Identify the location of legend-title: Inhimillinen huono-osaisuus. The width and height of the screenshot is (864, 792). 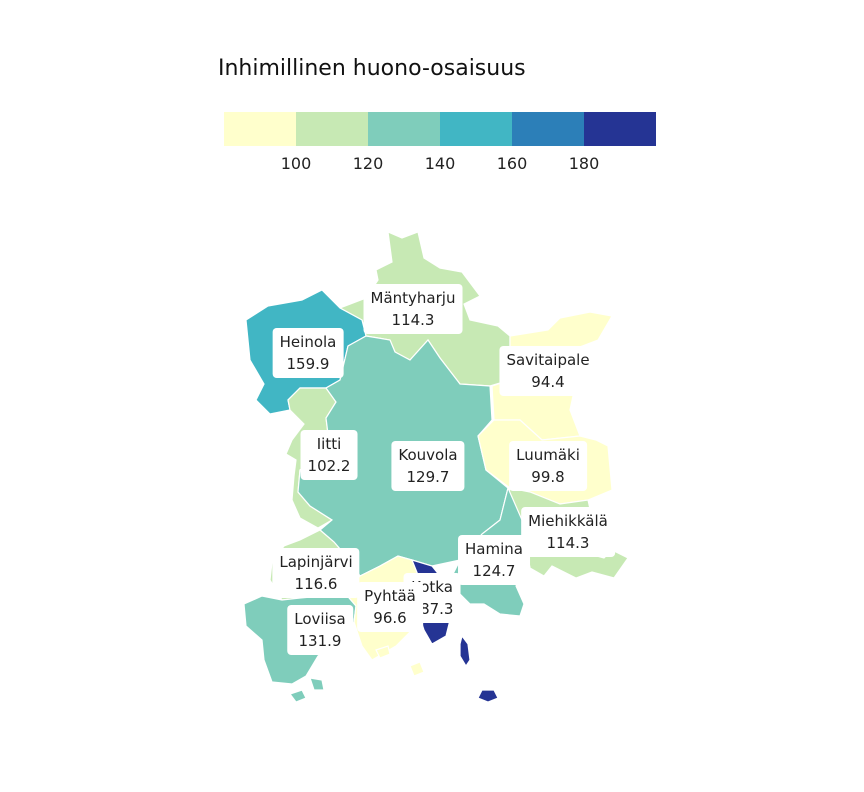
(372, 68).